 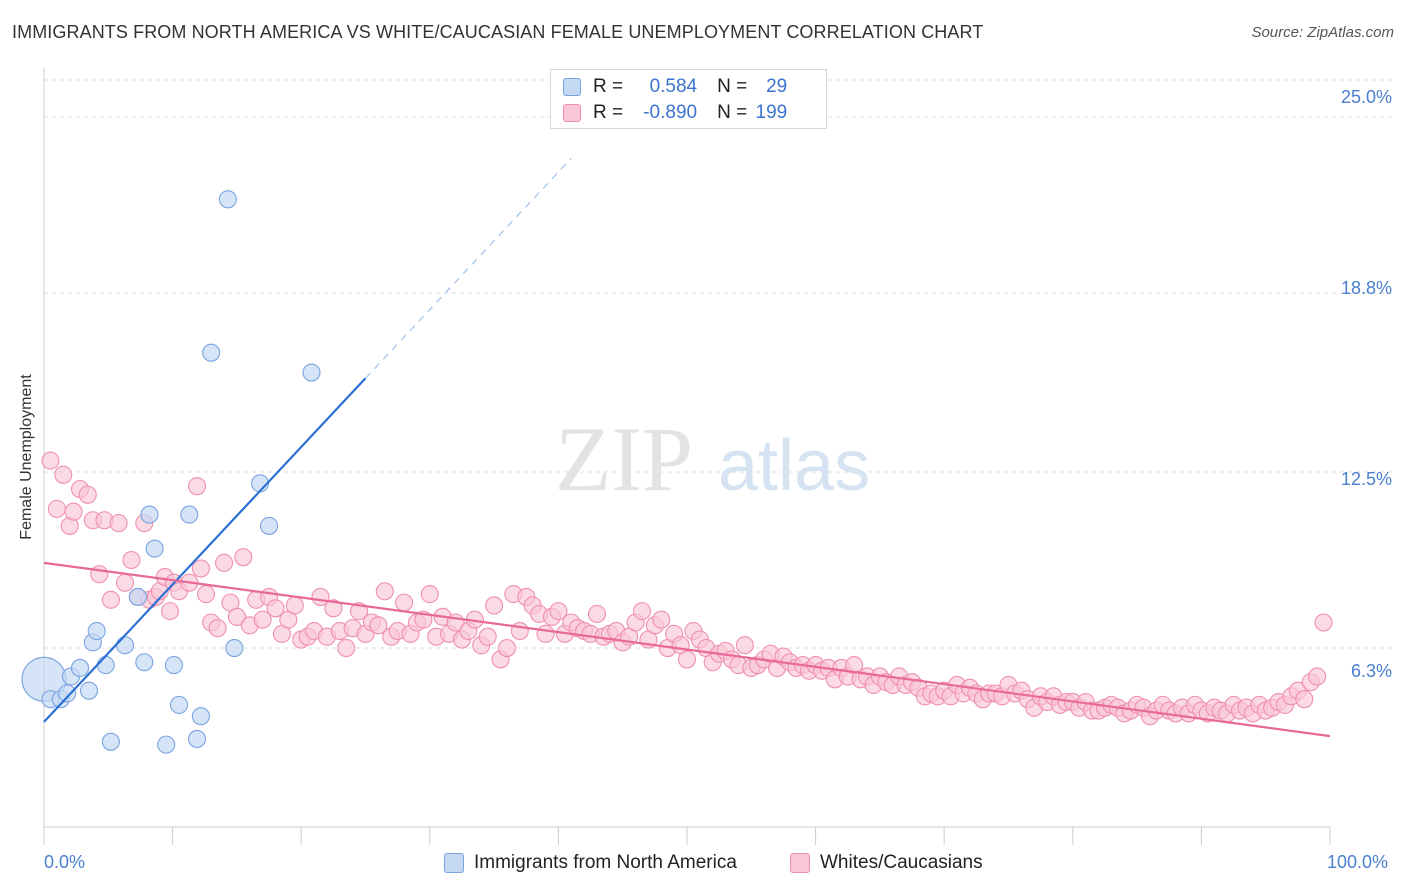 What do you see at coordinates (794, 466) in the screenshot?
I see `watermark-atlas: atlas` at bounding box center [794, 466].